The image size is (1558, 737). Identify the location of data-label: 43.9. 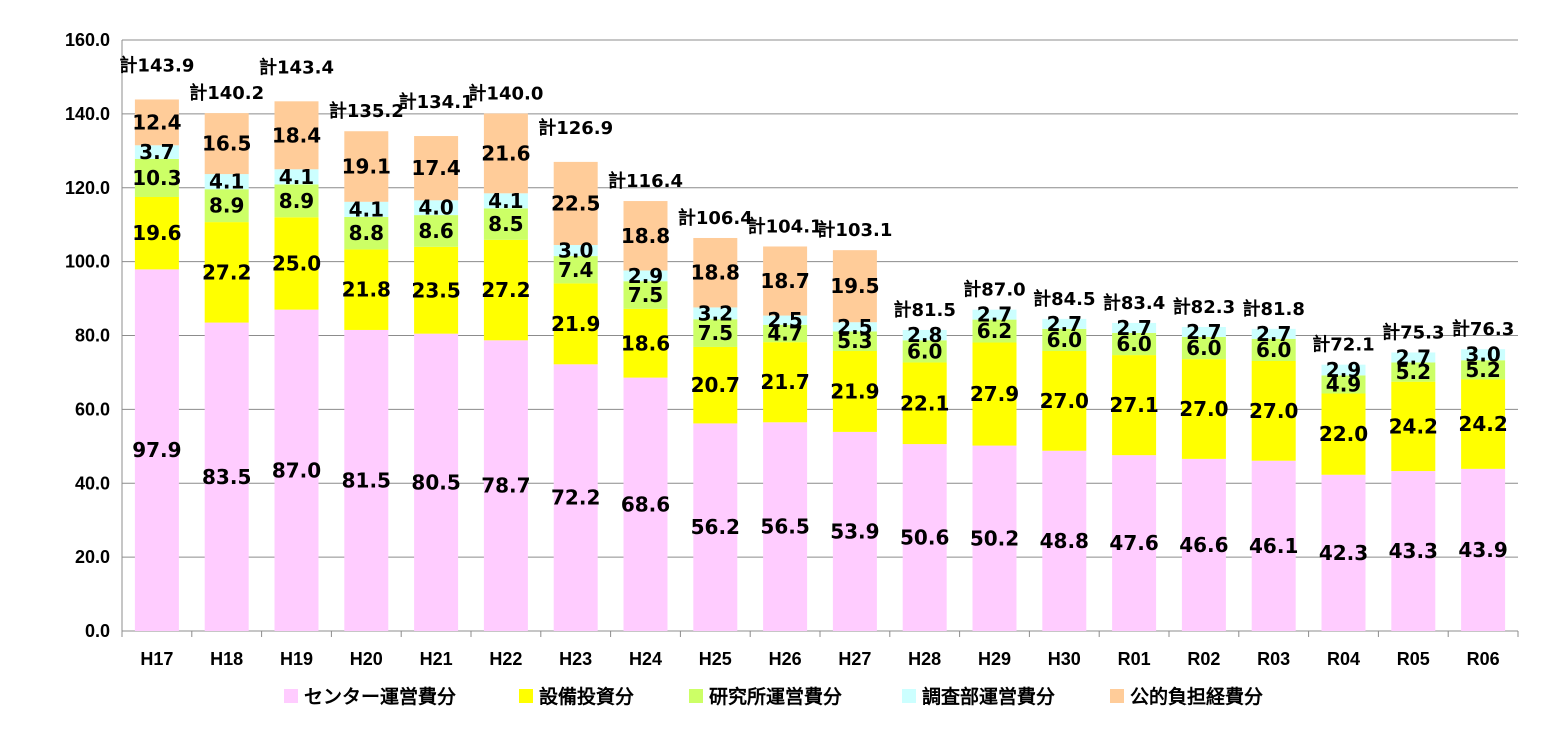
(1482, 550).